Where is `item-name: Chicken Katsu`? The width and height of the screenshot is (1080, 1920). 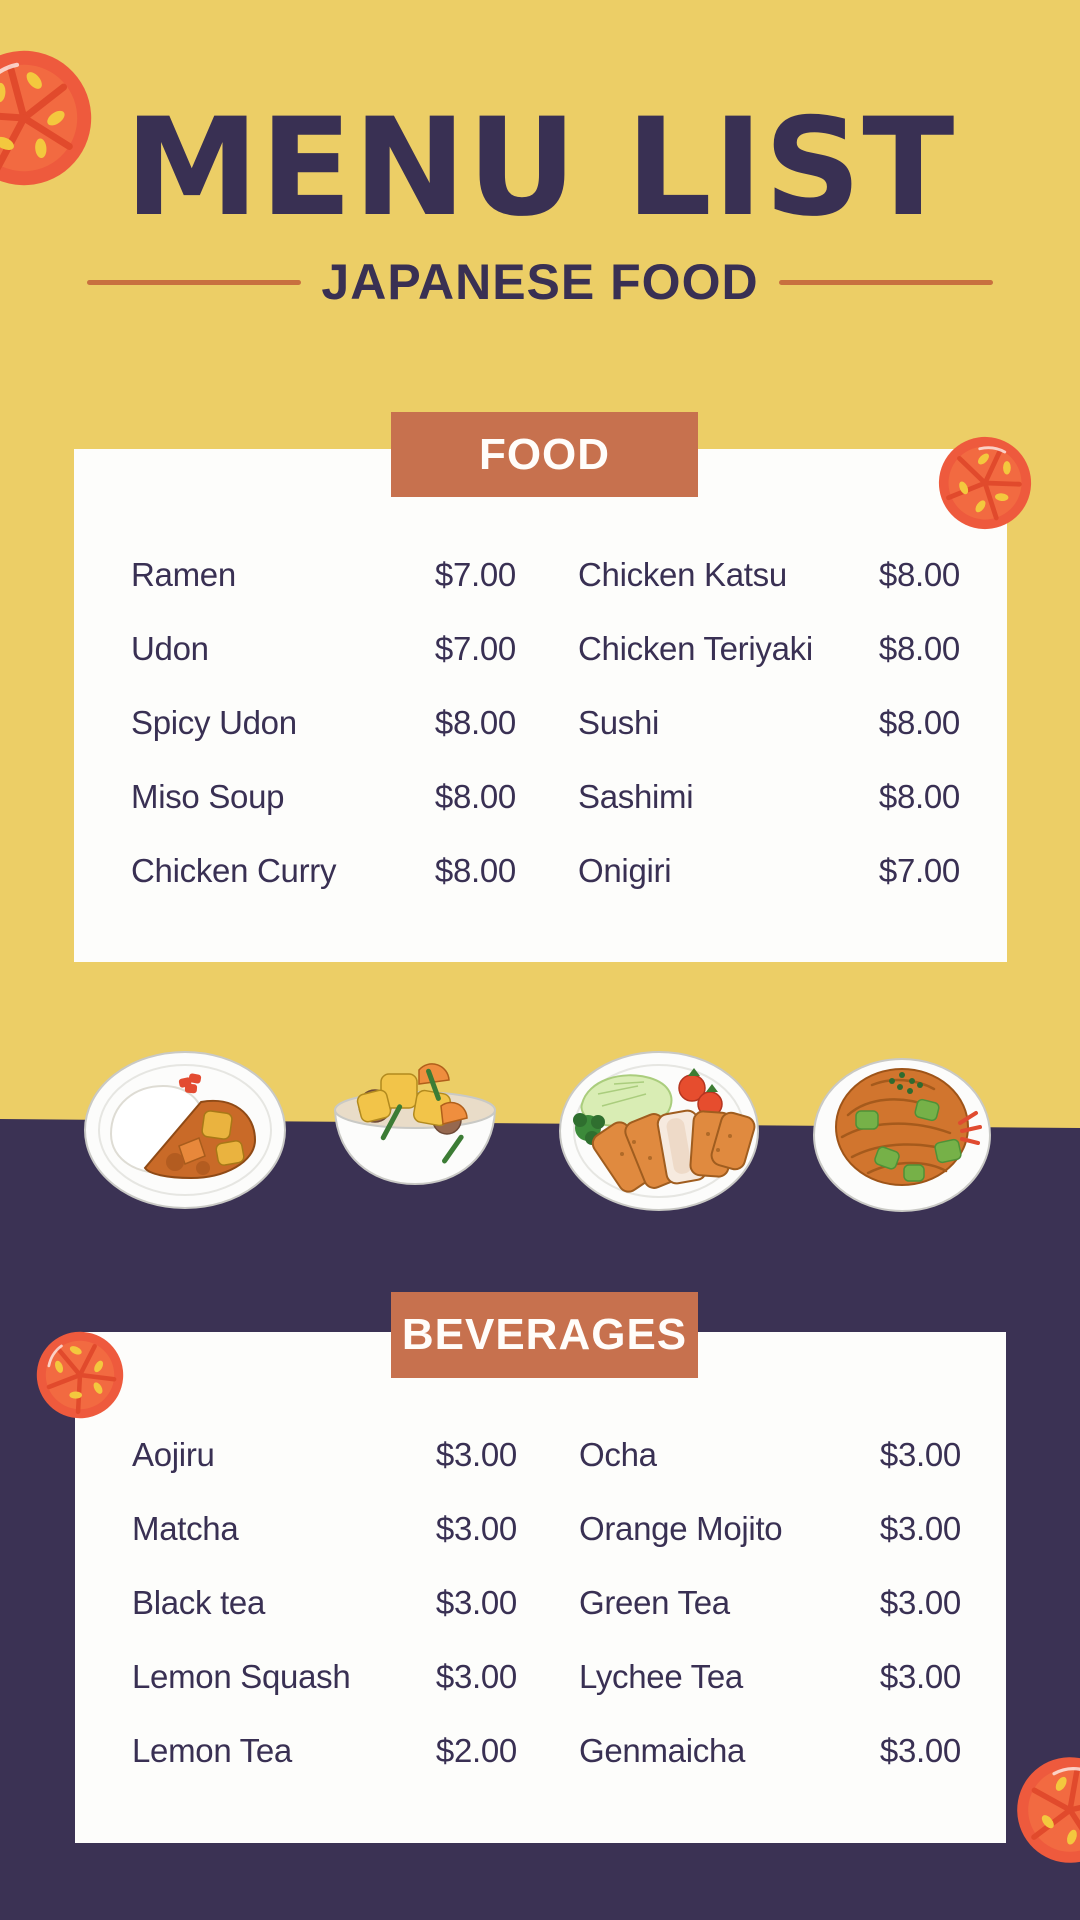
item-name: Chicken Katsu is located at coordinates (682, 574).